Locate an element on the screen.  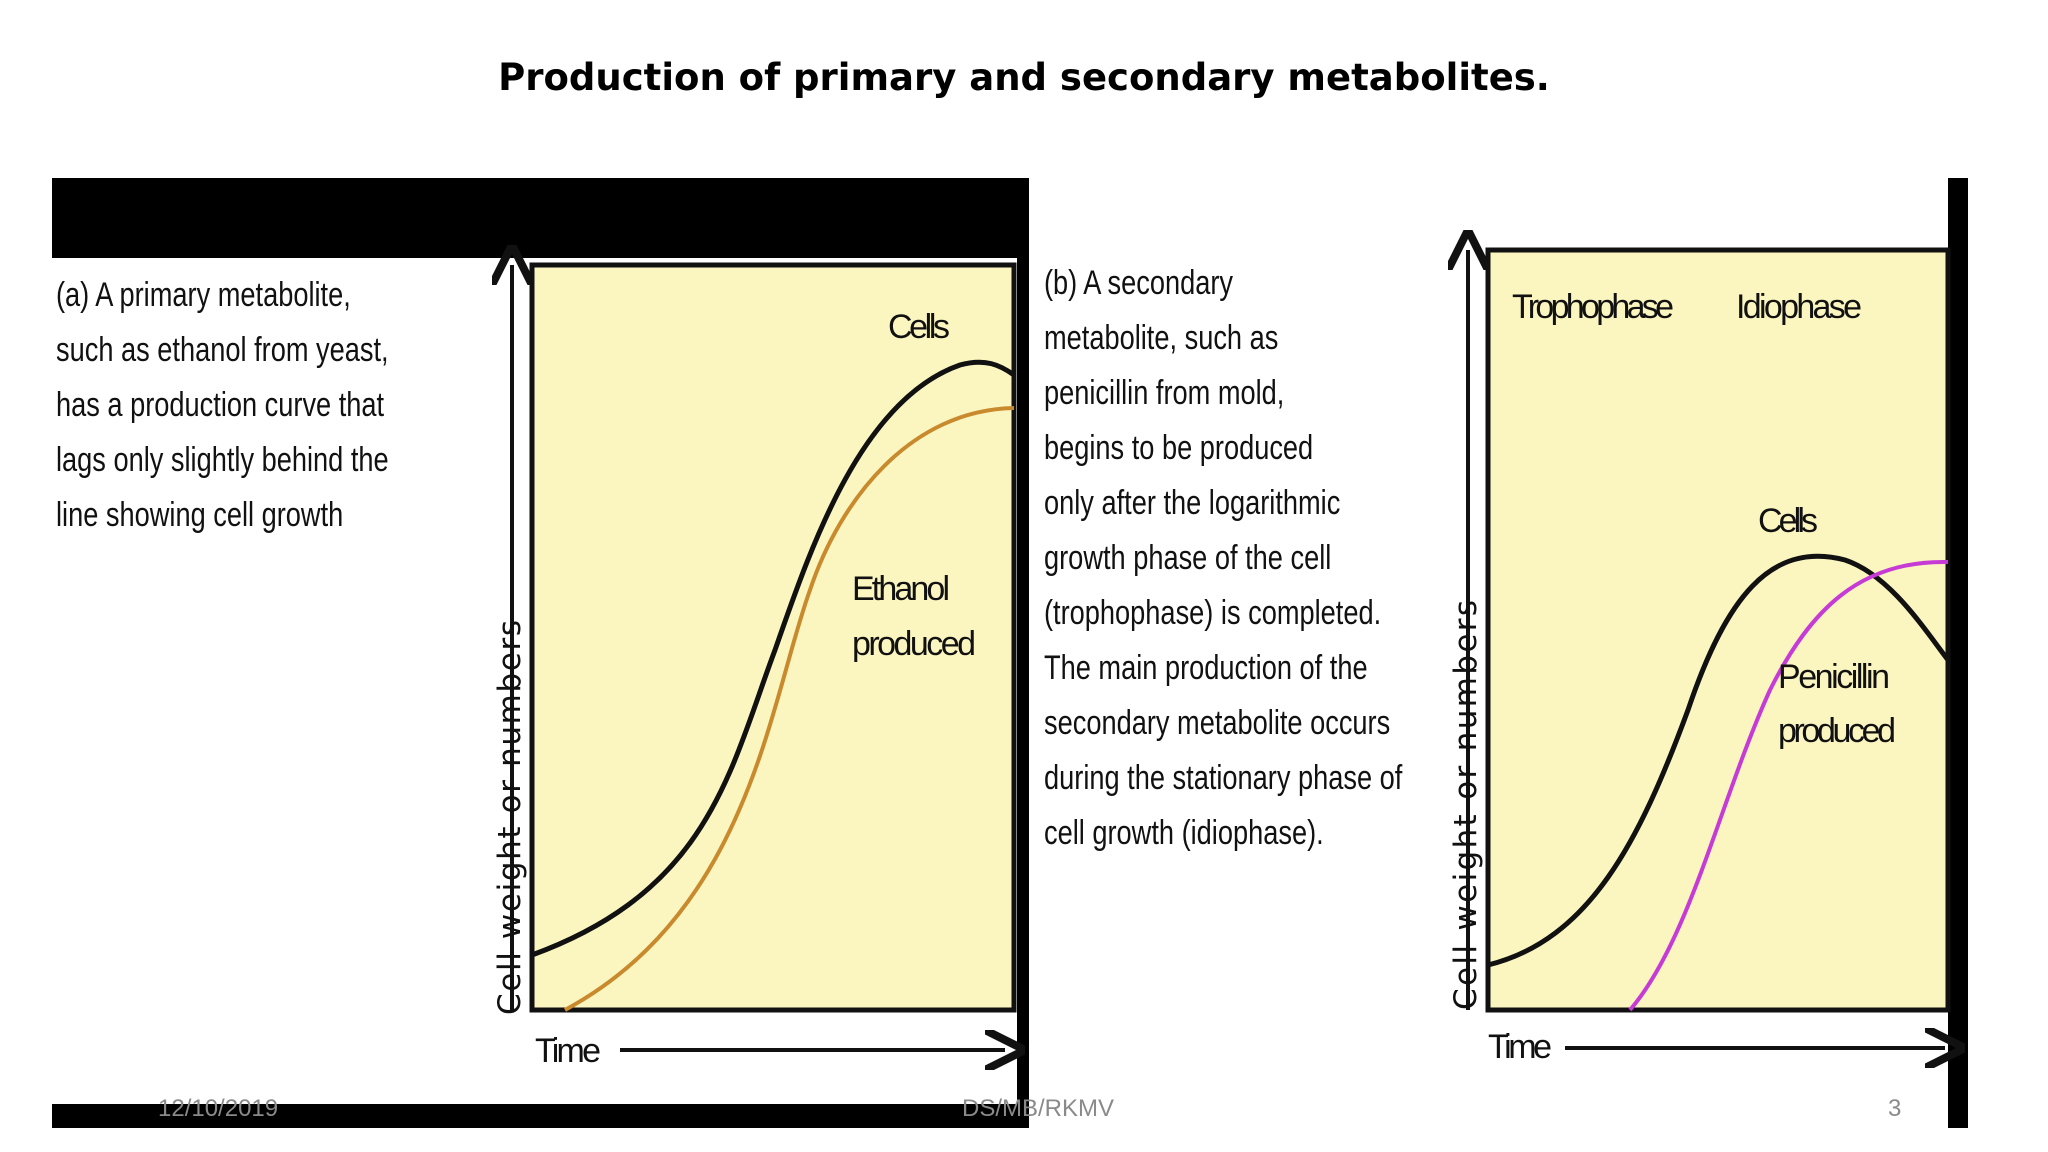
figure-right-bar is located at coordinates (1958, 653).